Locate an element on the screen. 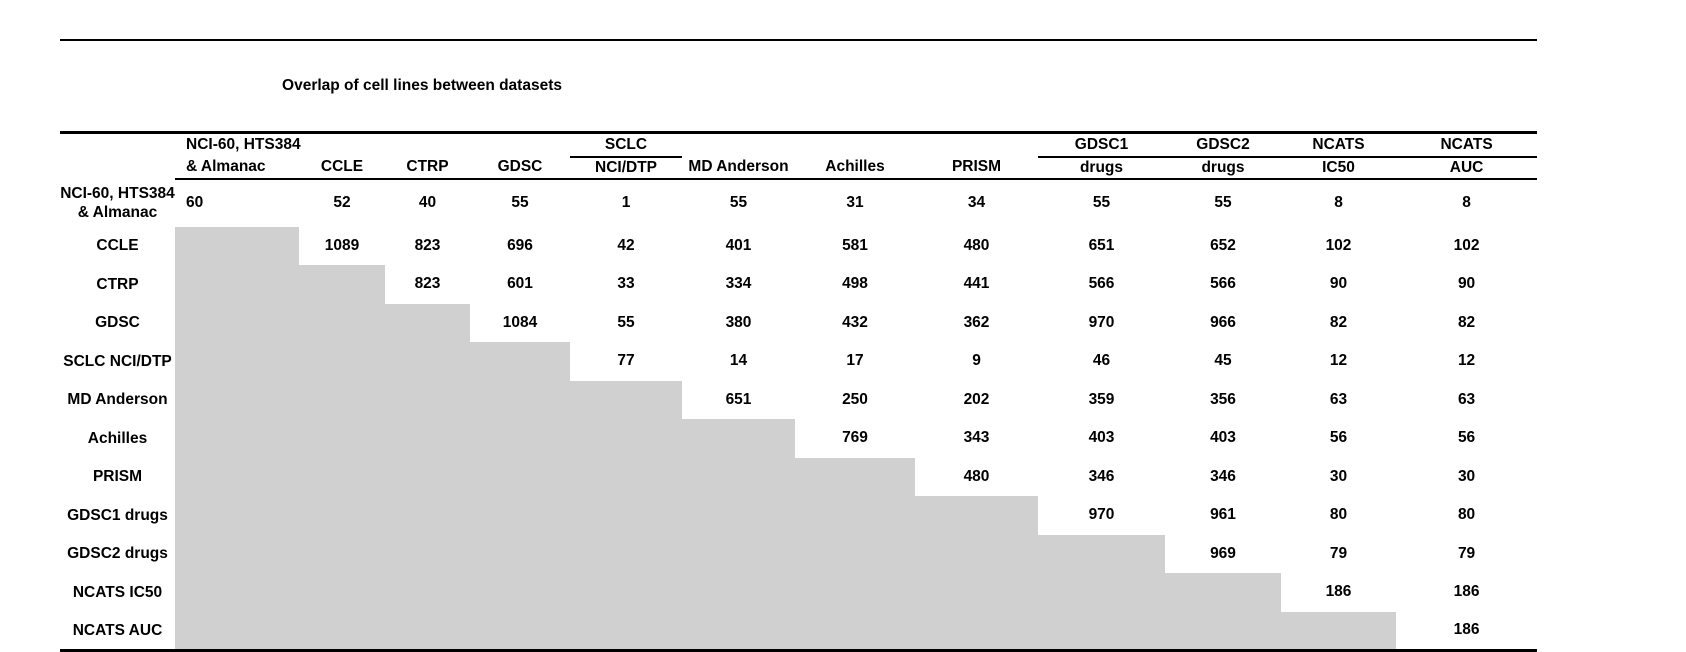 The width and height of the screenshot is (1686, 652). column-header-spanner: SCLC is located at coordinates (626, 145).